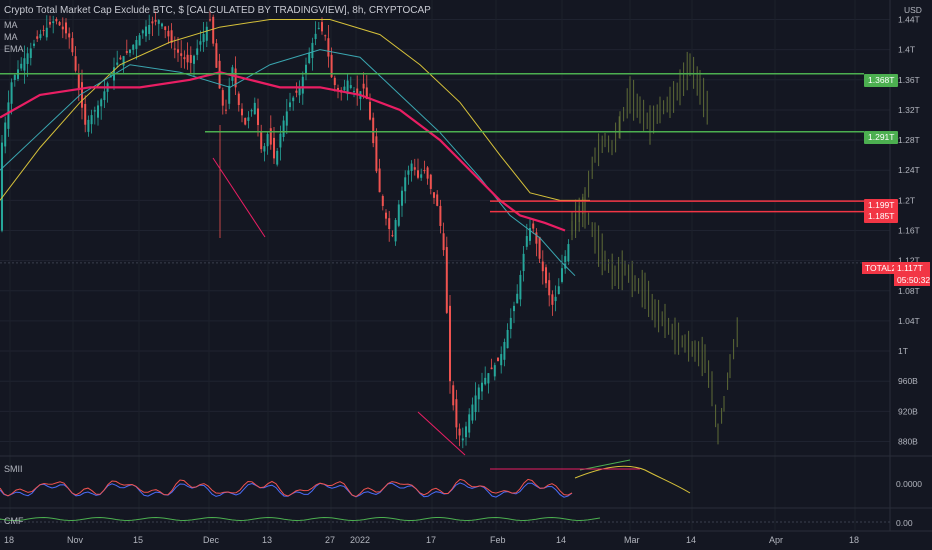 Image resolution: width=932 pixels, height=550 pixels. Describe the element at coordinates (909, 170) in the screenshot. I see `y-tick-label: 1.24T` at that location.